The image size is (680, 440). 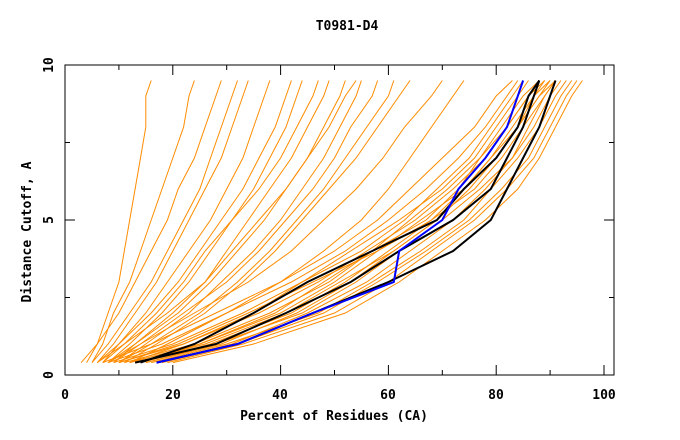 I want to click on y-tick-label: 0, so click(x=49, y=375).